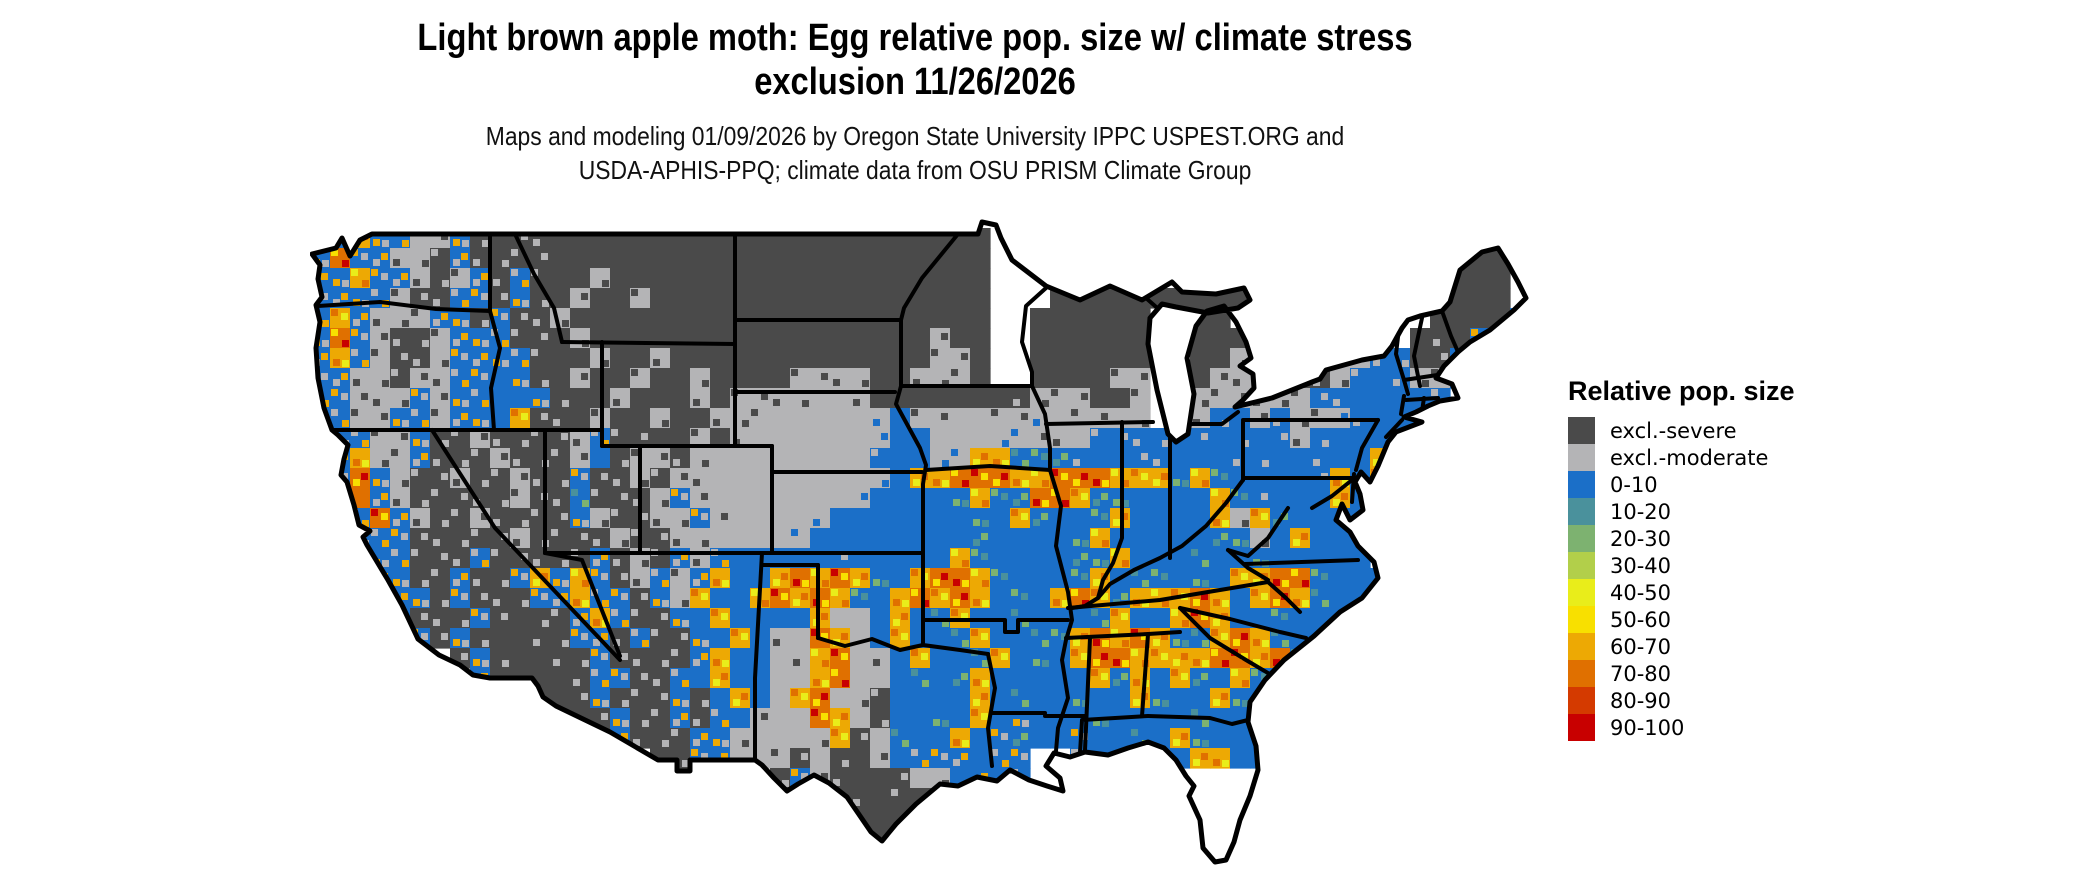  Describe the element at coordinates (1647, 727) in the screenshot. I see `legend-label: 90-100` at that location.